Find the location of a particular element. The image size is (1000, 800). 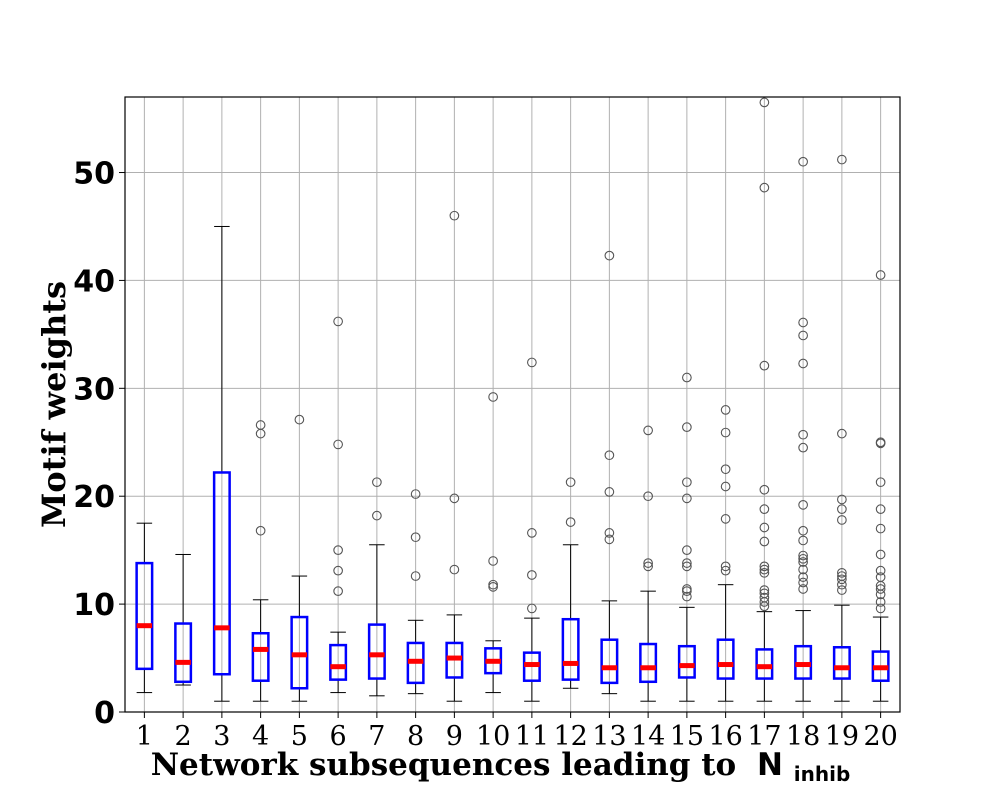

x-axis-label-text: Network subsequences leading to is located at coordinates (444, 765).